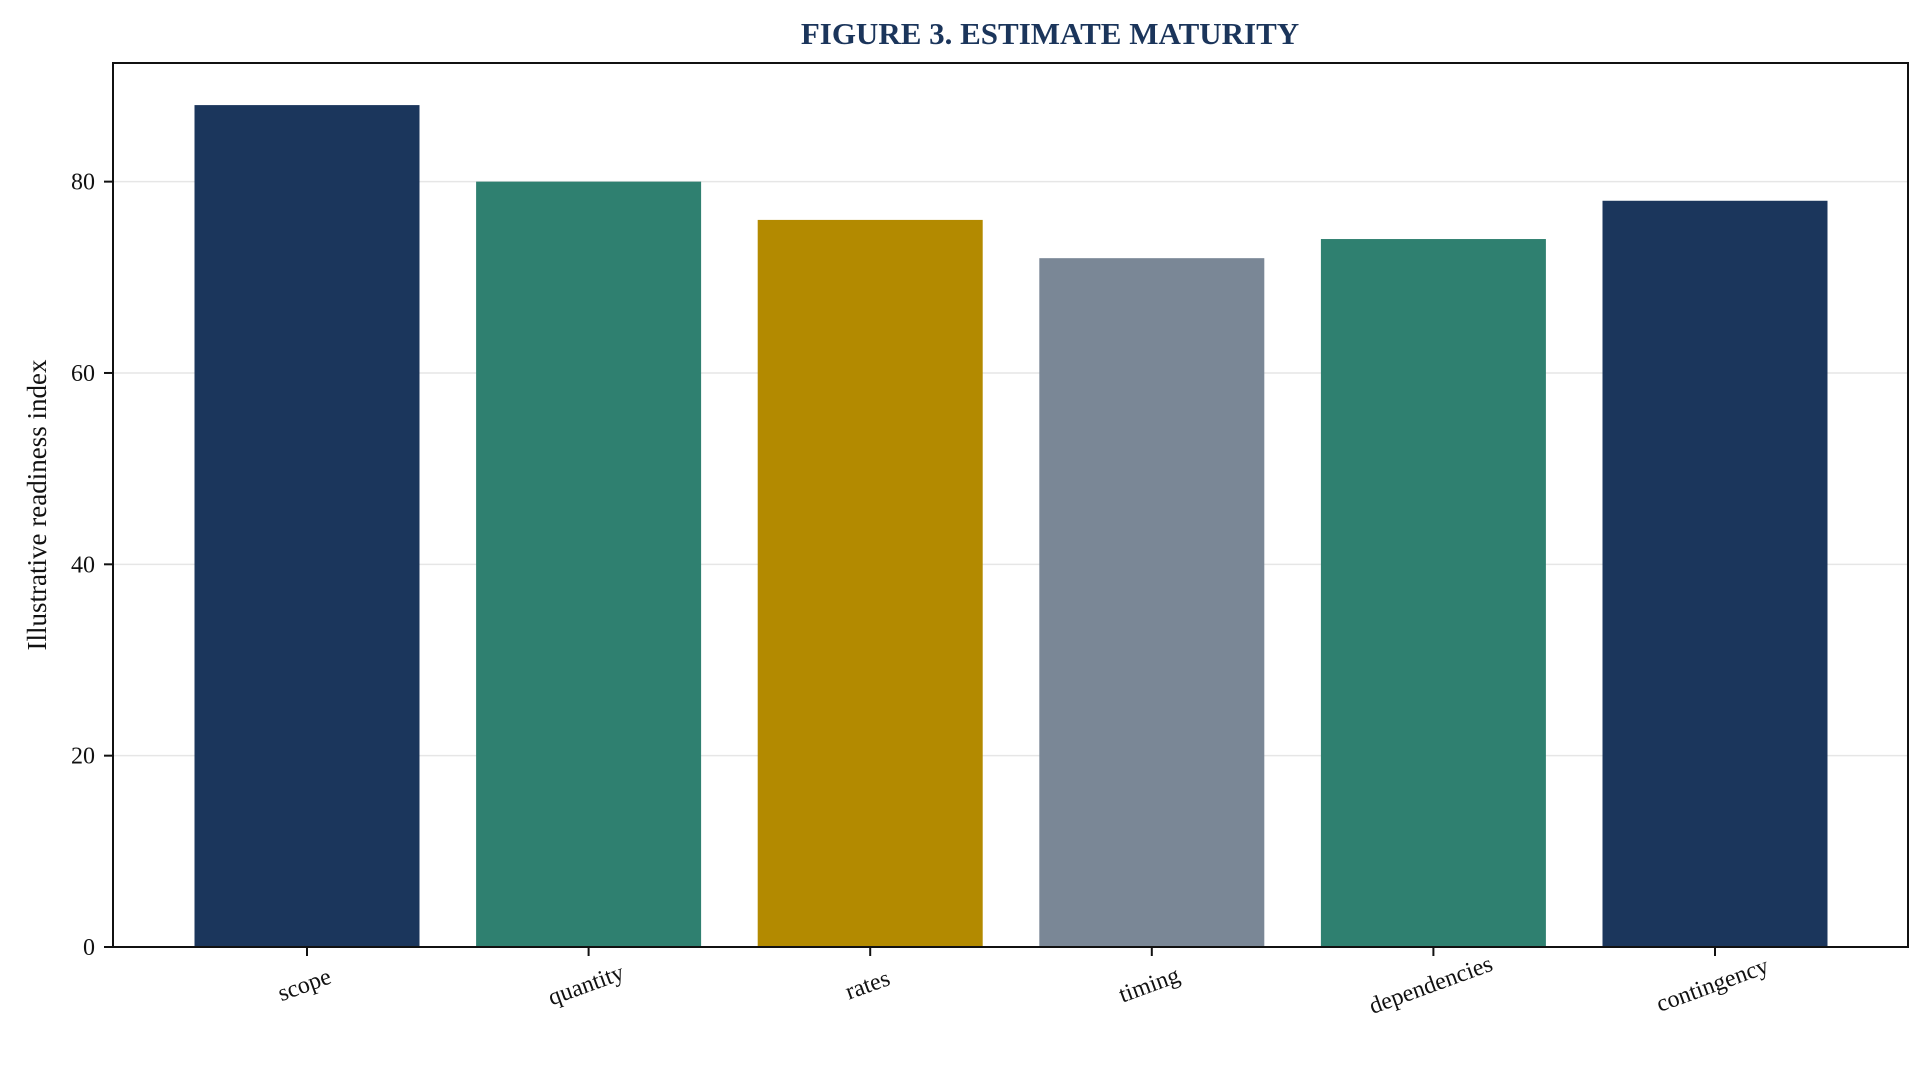 The height and width of the screenshot is (1067, 1924). I want to click on y-axis-ticks: 0 20 40 60 80, so click(92, 565).